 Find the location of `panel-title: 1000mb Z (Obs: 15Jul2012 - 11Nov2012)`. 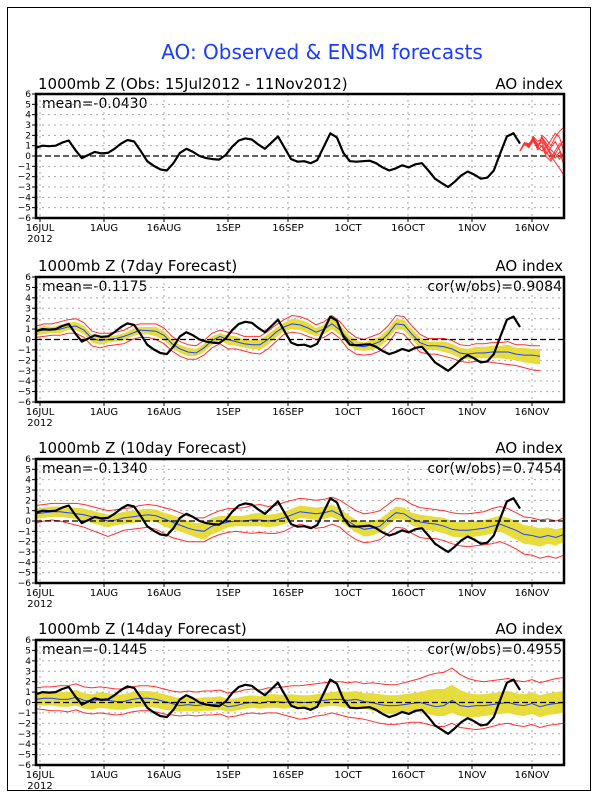

panel-title: 1000mb Z (Obs: 15Jul2012 - 11Nov2012) is located at coordinates (193, 84).